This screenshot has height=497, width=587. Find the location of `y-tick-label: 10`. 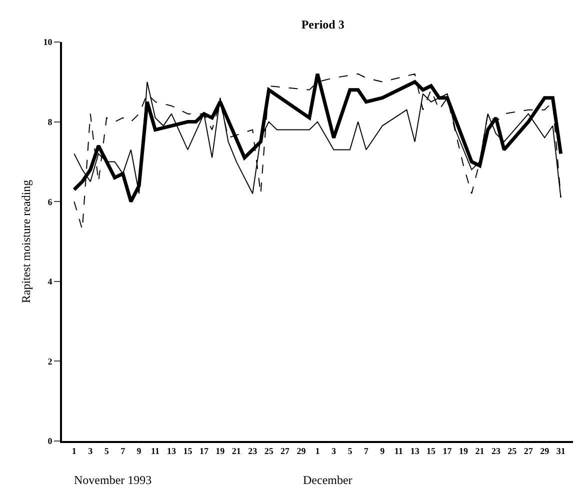

y-tick-label: 10 is located at coordinates (48, 42).